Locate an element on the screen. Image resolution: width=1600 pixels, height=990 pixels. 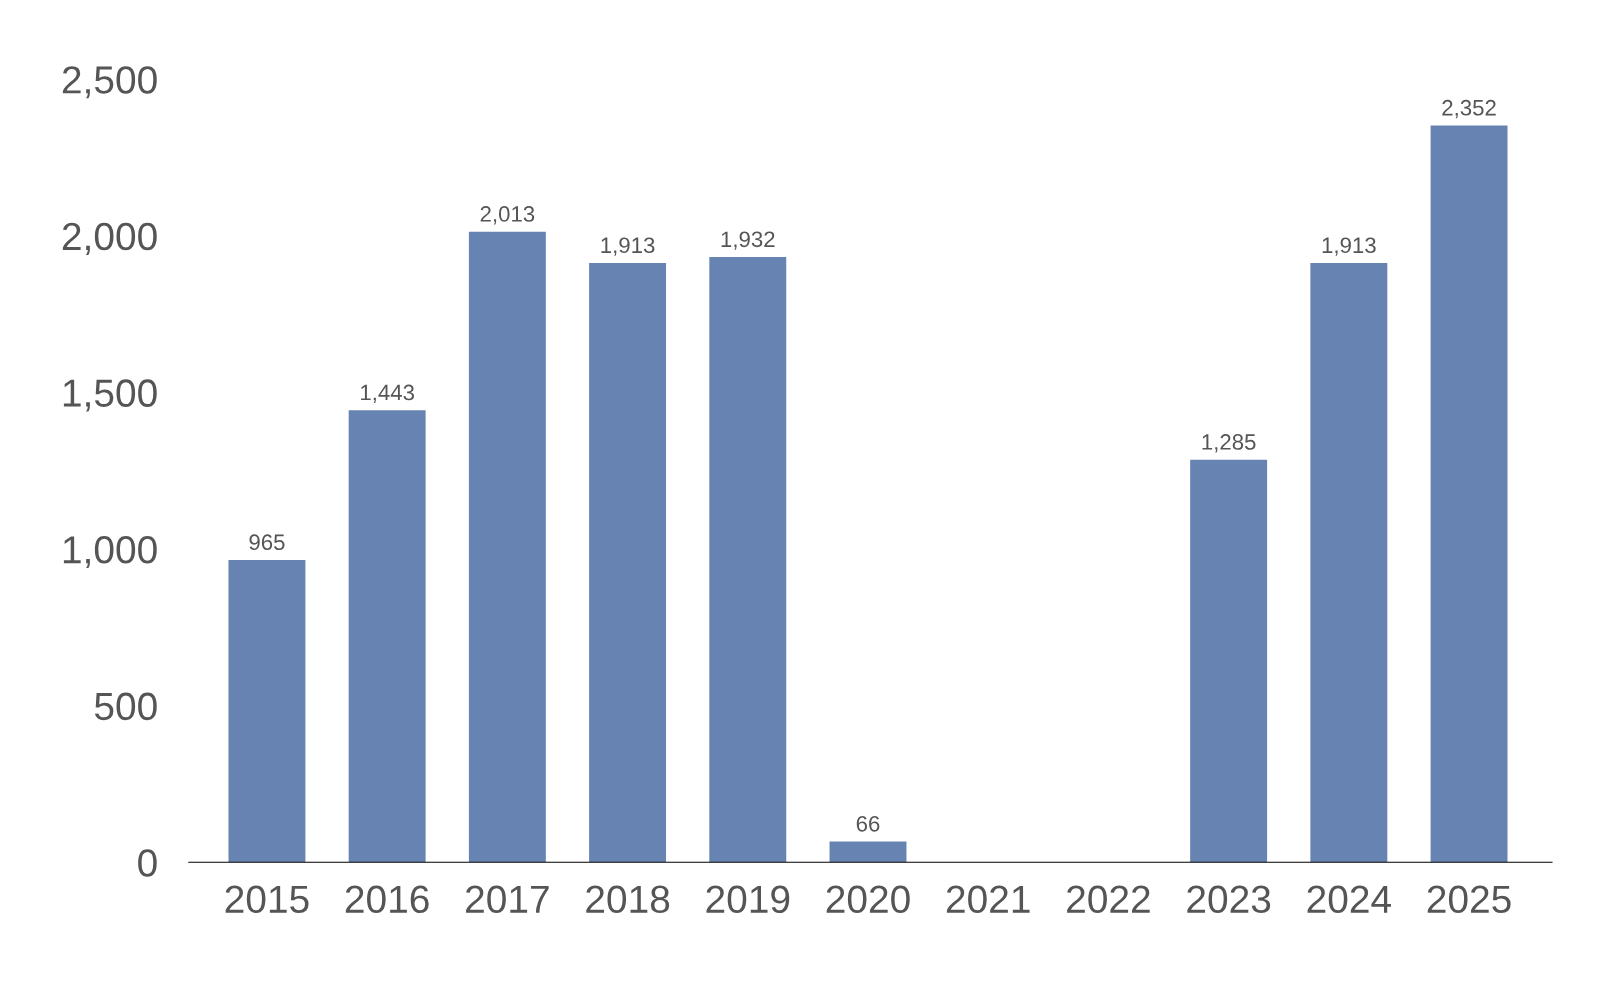
y-tick-label: 2,500 is located at coordinates (109, 82).